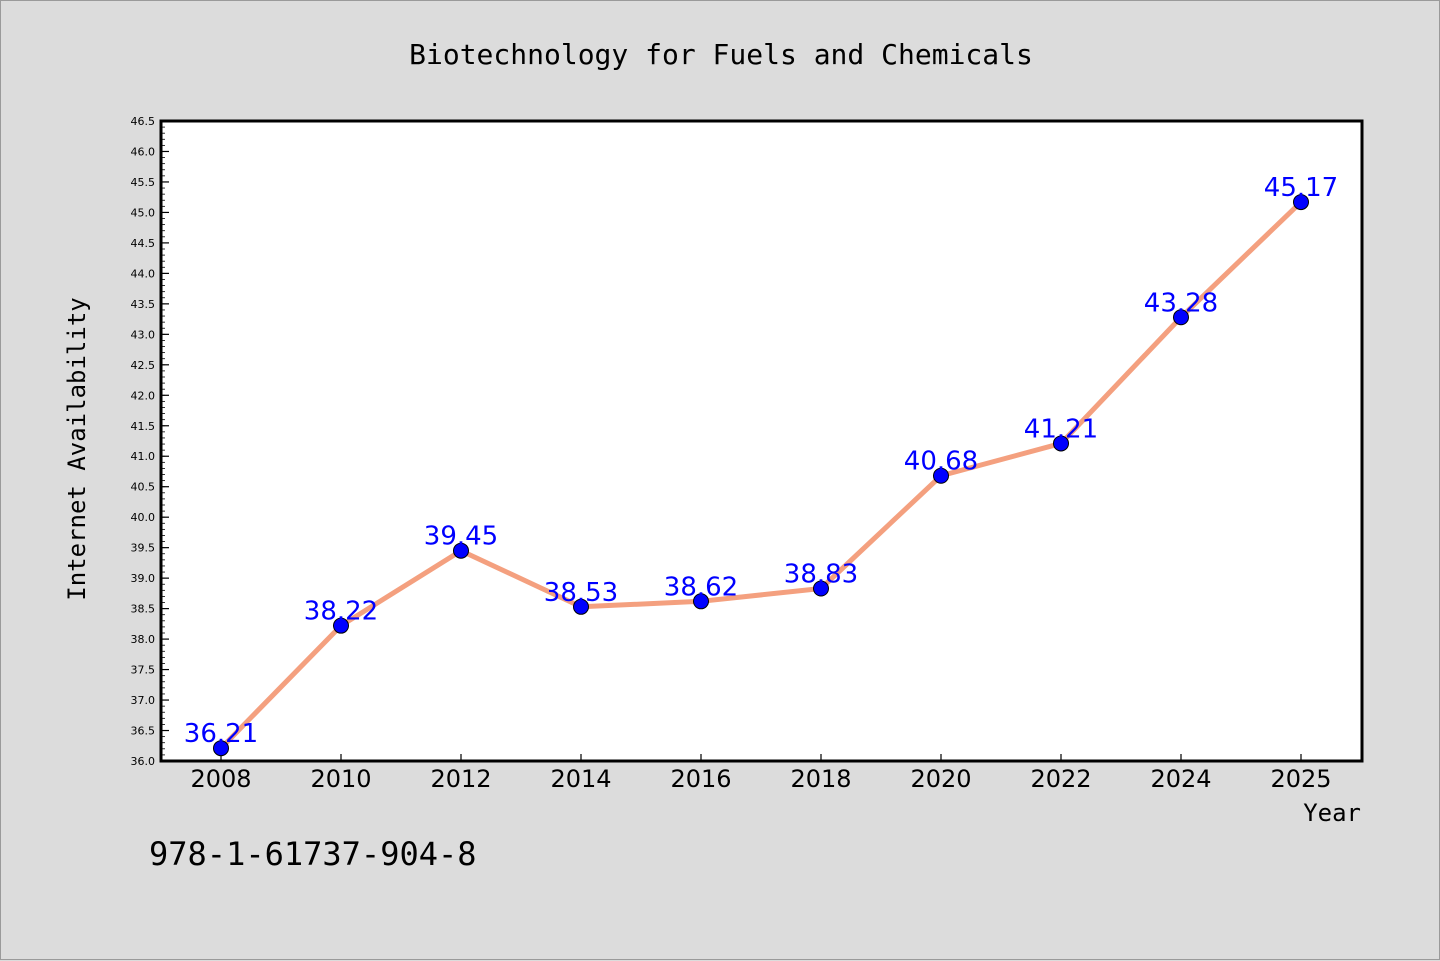 Image resolution: width=1440 pixels, height=961 pixels. I want to click on y-tick-label: 40.5, so click(143, 487).